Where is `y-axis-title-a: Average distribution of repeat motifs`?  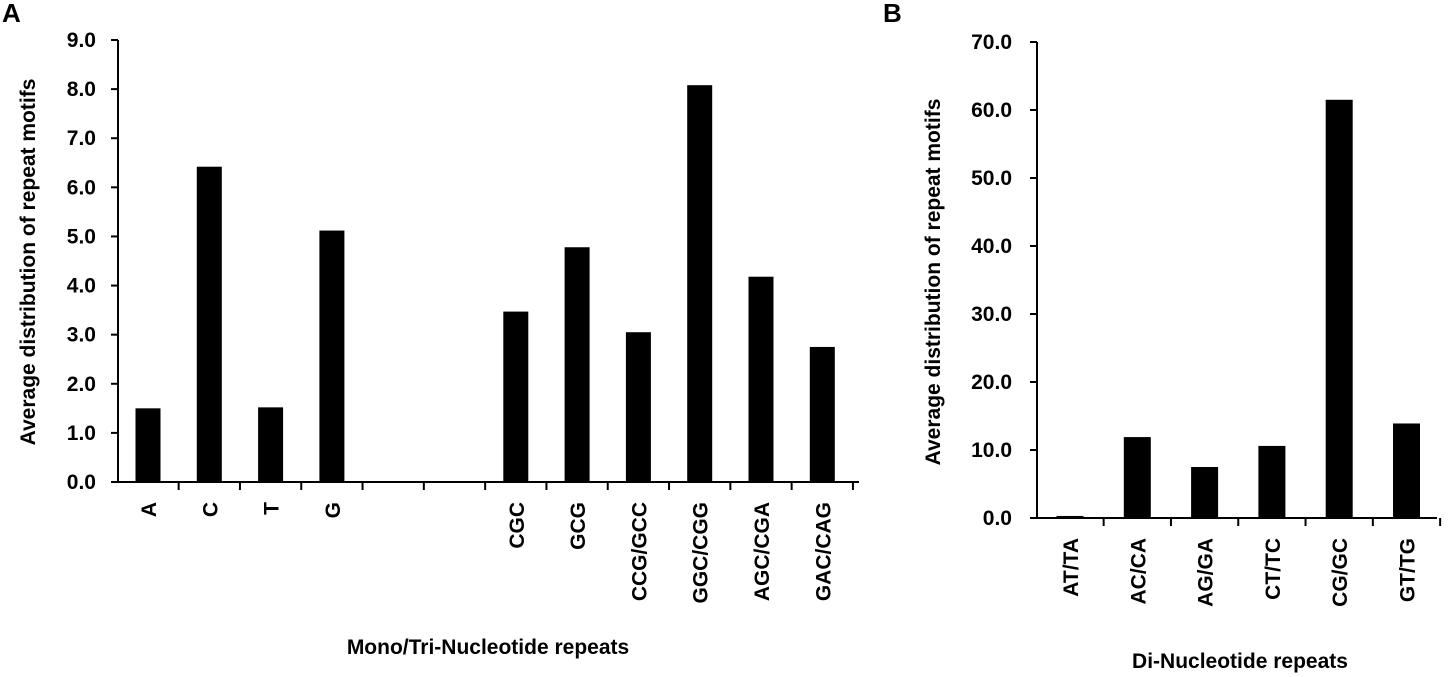 y-axis-title-a: Average distribution of repeat motifs is located at coordinates (28, 262).